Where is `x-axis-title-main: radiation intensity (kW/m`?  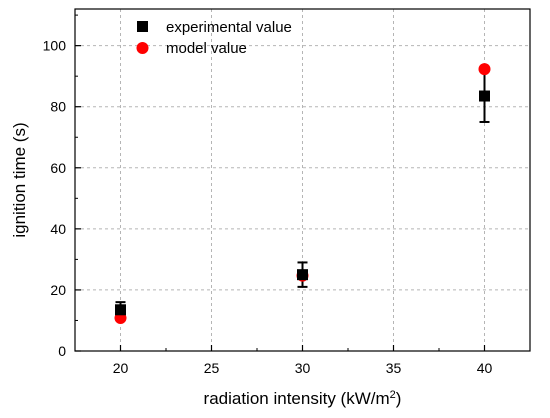 x-axis-title-main: radiation intensity (kW/m is located at coordinates (297, 398).